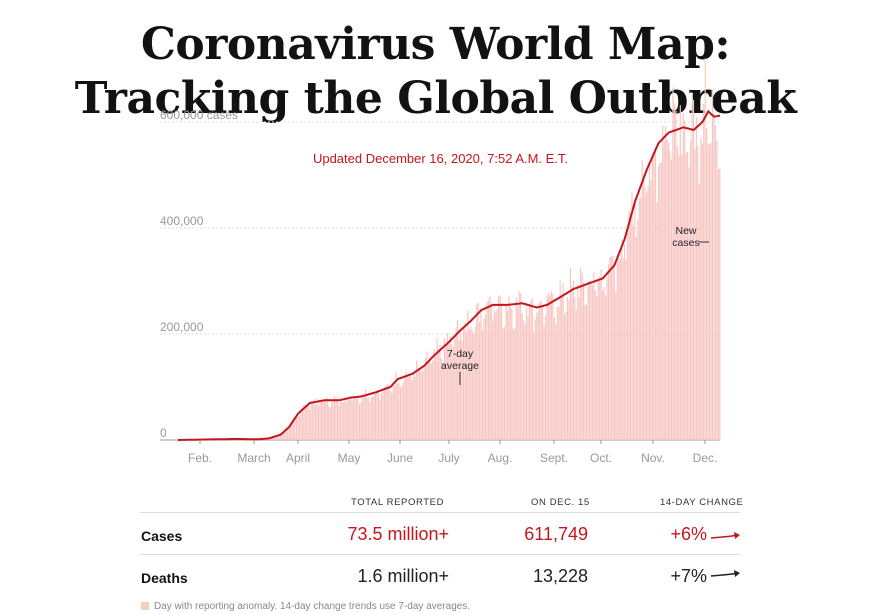 This screenshot has height=614, width=871. I want to click on x-tick-label: Dec., so click(705, 458).